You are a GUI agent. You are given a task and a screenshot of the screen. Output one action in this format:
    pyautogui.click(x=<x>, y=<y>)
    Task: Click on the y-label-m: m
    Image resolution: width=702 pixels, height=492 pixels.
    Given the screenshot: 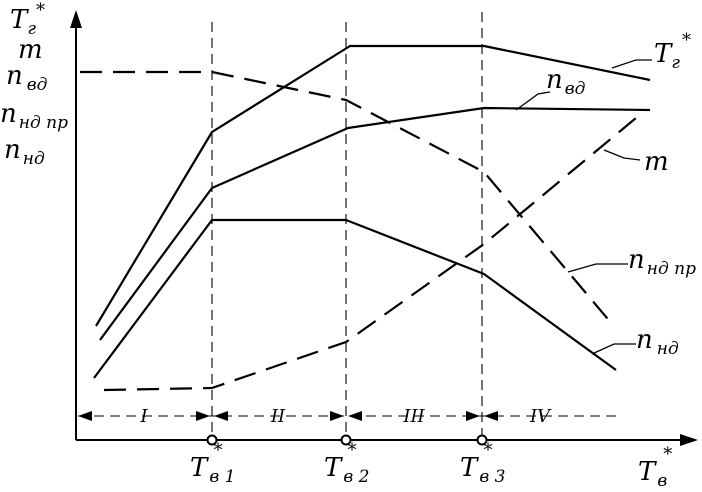 What is the action you would take?
    pyautogui.click(x=30, y=50)
    